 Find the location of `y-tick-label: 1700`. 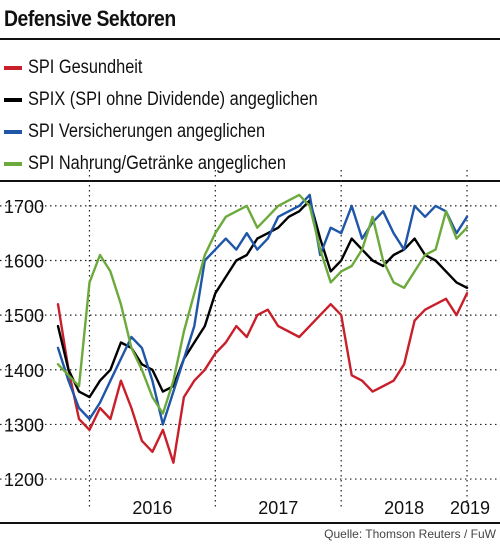

y-tick-label: 1700 is located at coordinates (24, 207).